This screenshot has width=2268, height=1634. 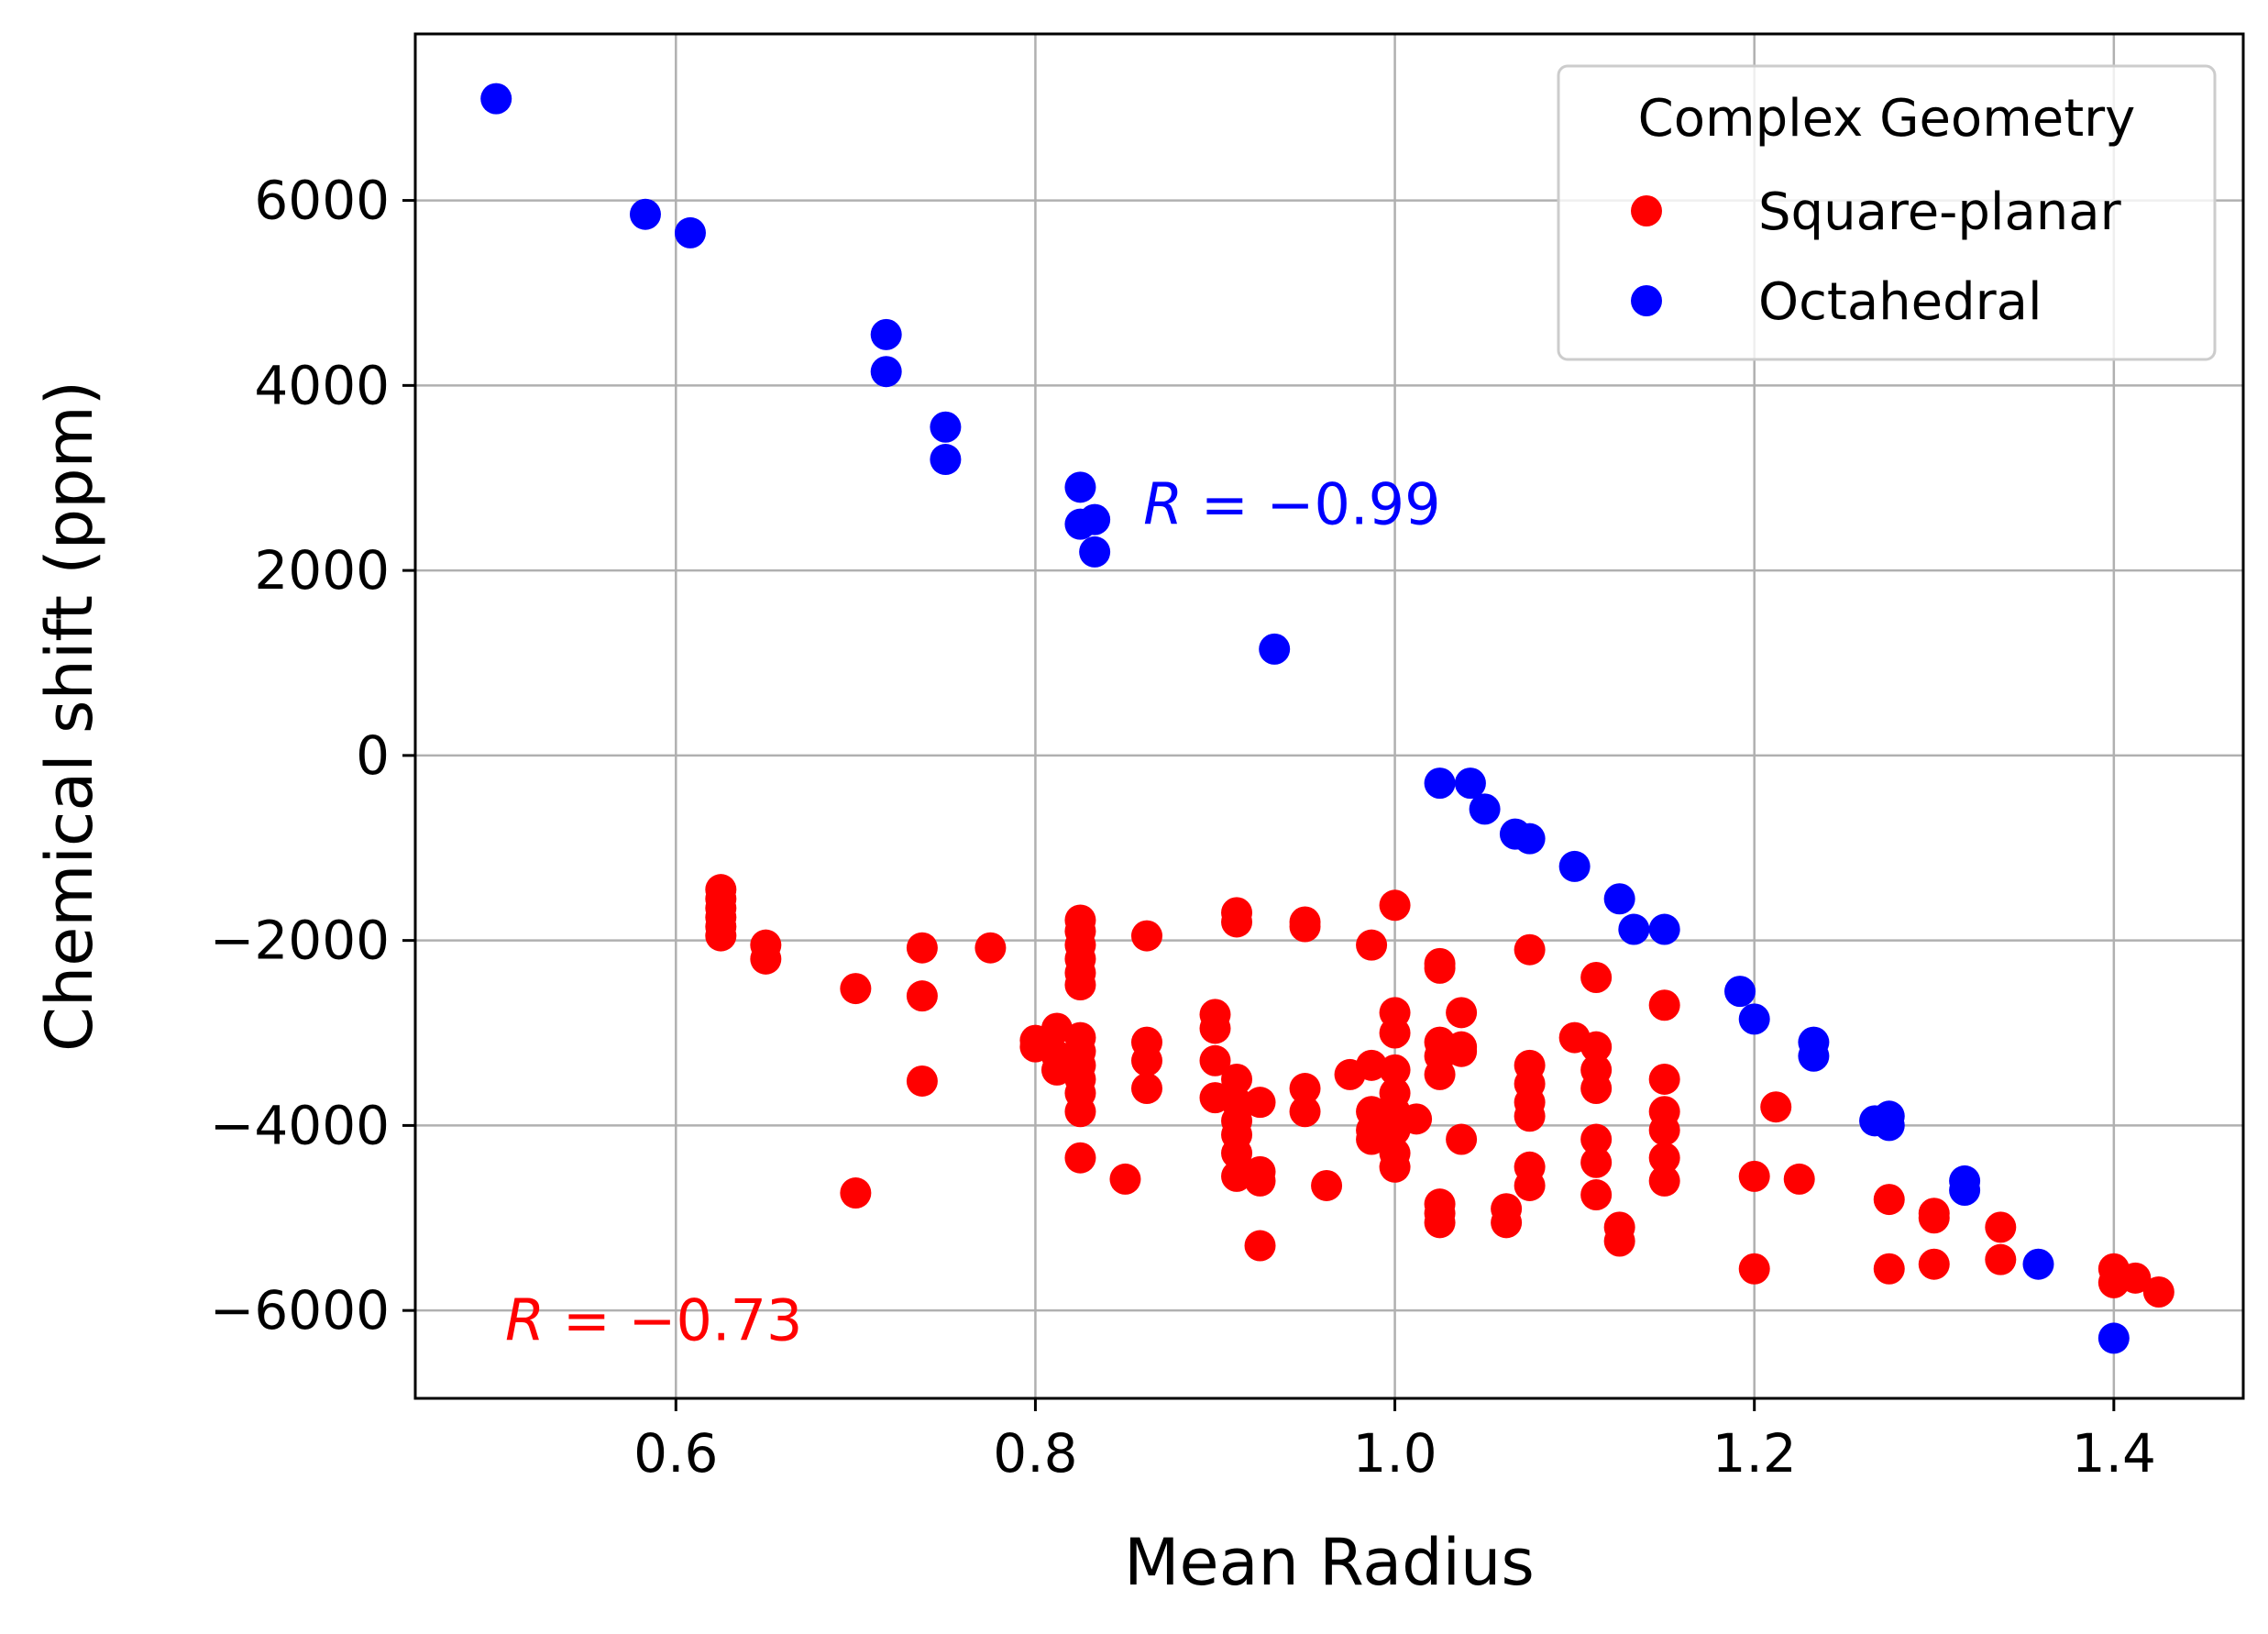 I want to click on y-tick-label: 0, so click(x=373, y=756).